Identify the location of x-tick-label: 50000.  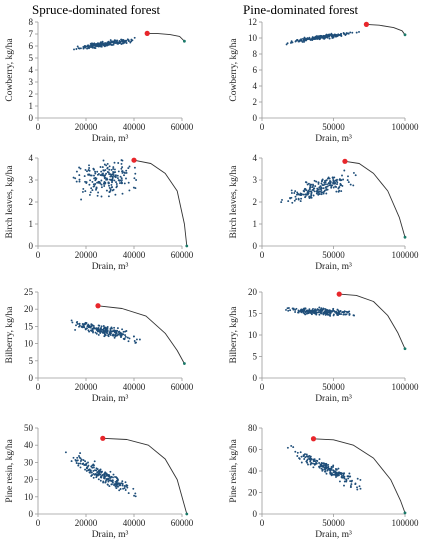
(333, 255).